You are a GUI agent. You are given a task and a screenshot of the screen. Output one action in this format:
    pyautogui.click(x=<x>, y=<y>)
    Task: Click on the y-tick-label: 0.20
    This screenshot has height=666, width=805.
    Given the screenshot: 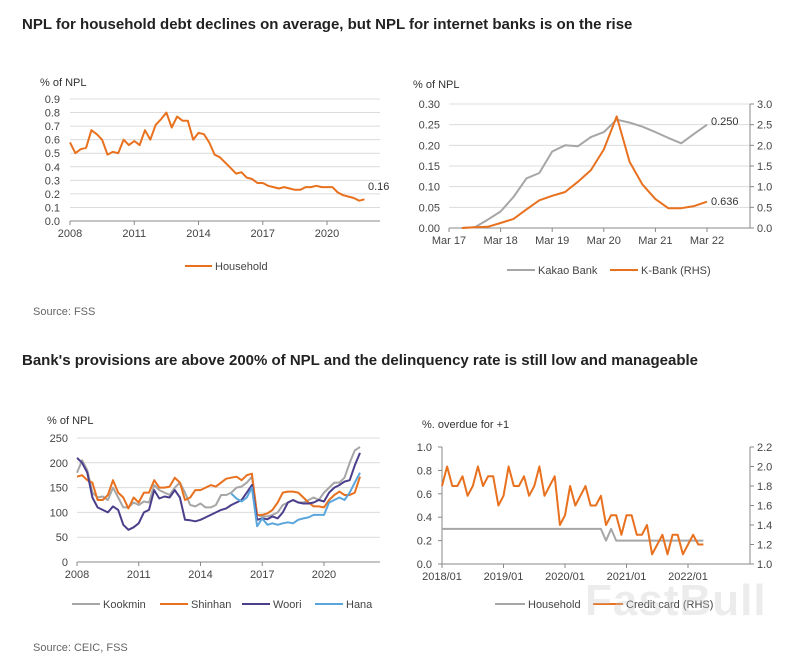 What is the action you would take?
    pyautogui.click(x=429, y=146)
    